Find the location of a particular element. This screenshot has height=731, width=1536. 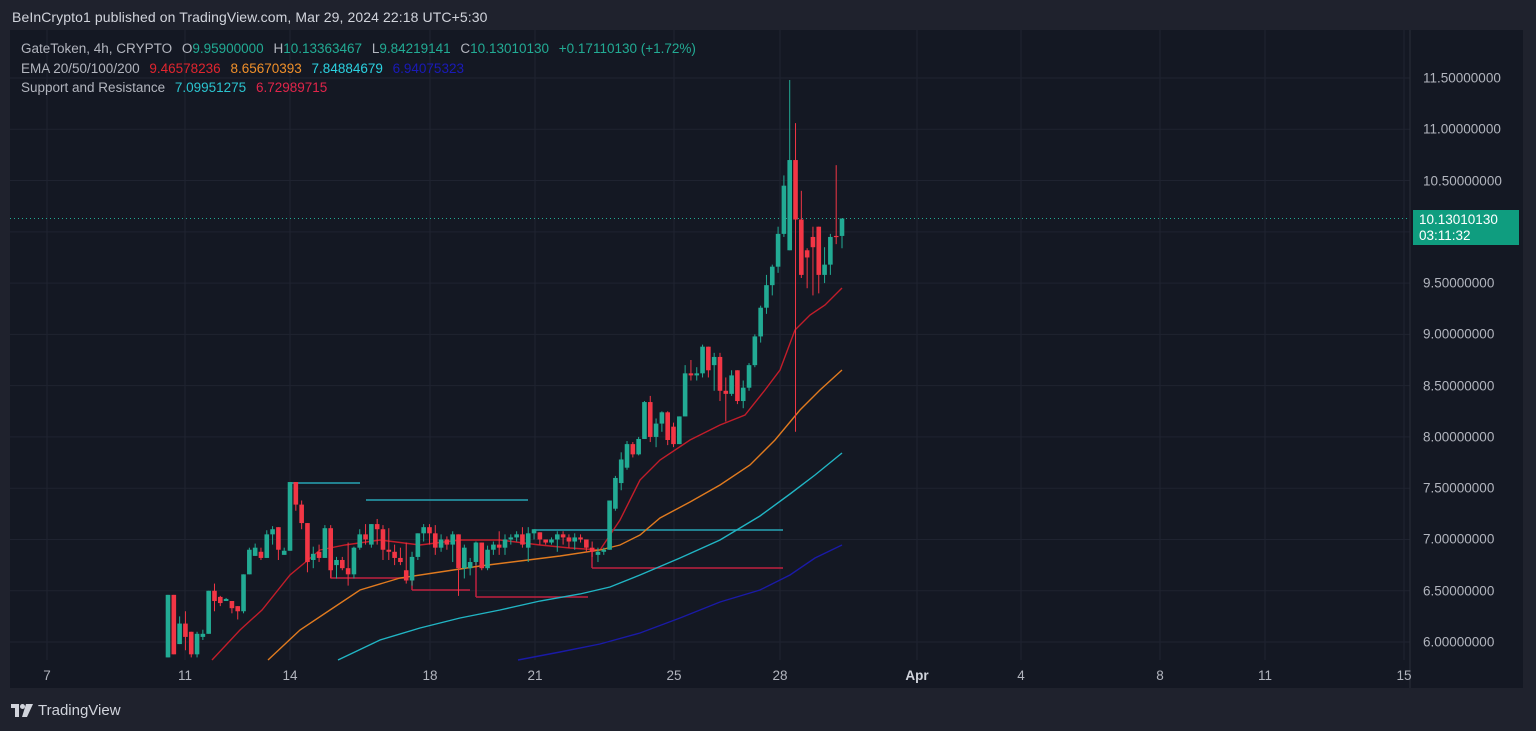

time-axis-tick: 18 is located at coordinates (430, 675).